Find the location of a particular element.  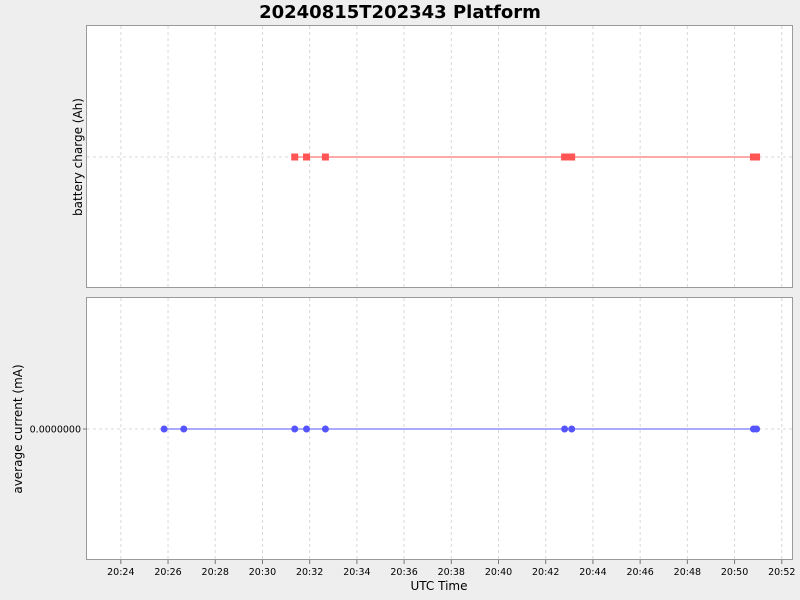

x-tick-label: 20:32 is located at coordinates (309, 572).